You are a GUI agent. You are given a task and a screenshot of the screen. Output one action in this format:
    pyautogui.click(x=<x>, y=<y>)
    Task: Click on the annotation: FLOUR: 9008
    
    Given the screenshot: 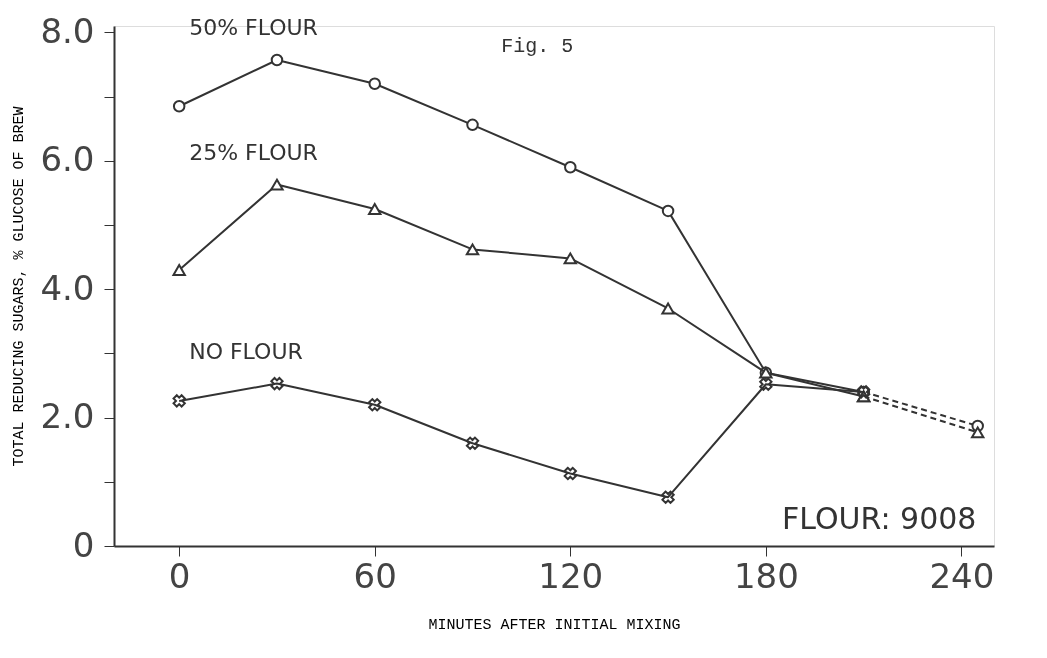 What is the action you would take?
    pyautogui.click(x=879, y=518)
    